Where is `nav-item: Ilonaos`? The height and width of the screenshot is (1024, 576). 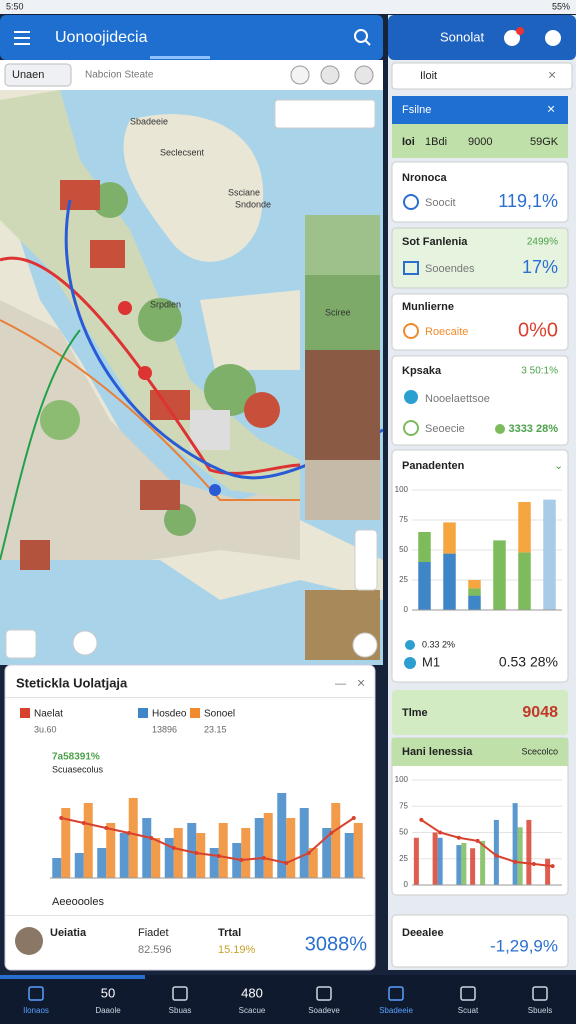 nav-item: Ilonaos is located at coordinates (36, 1000).